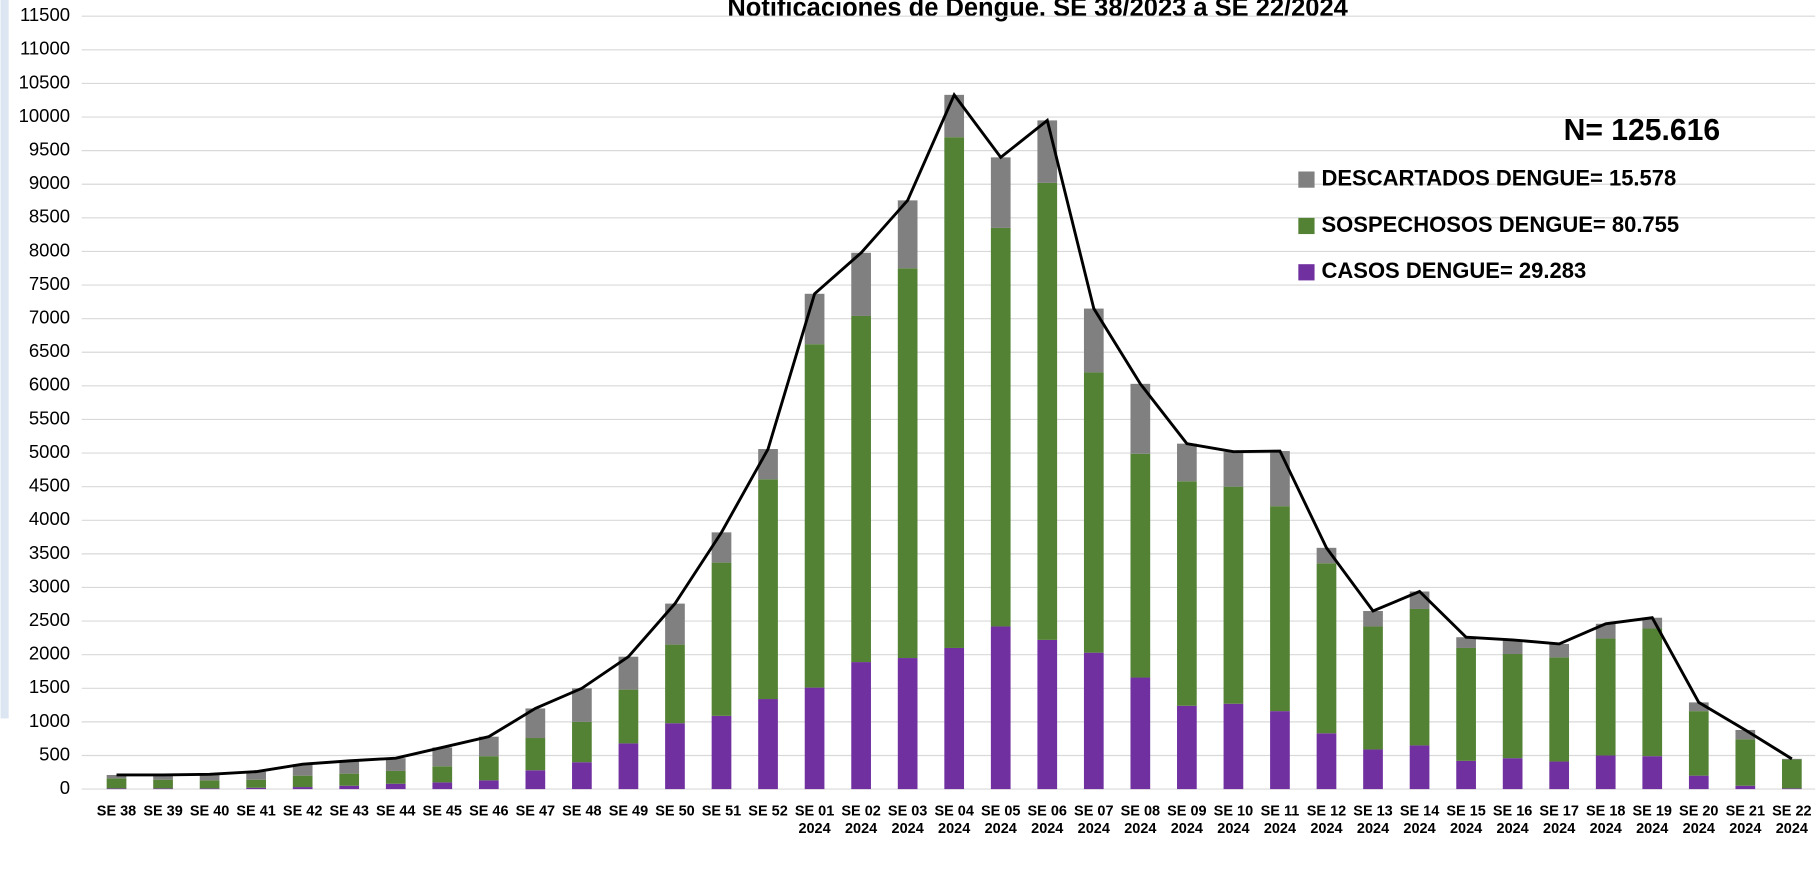 This screenshot has width=1818, height=881. I want to click on x-tick-label: SE 41, so click(256, 811).